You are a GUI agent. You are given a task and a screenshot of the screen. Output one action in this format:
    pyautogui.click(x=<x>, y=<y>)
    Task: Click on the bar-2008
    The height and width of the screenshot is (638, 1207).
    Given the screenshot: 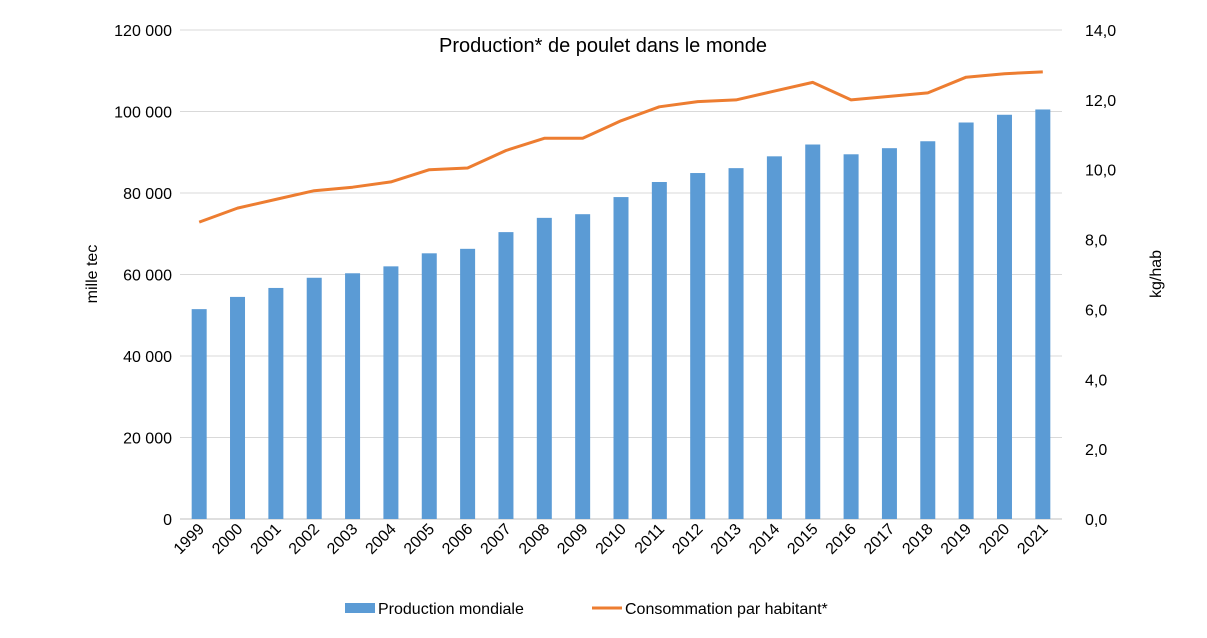 What is the action you would take?
    pyautogui.click(x=544, y=368)
    